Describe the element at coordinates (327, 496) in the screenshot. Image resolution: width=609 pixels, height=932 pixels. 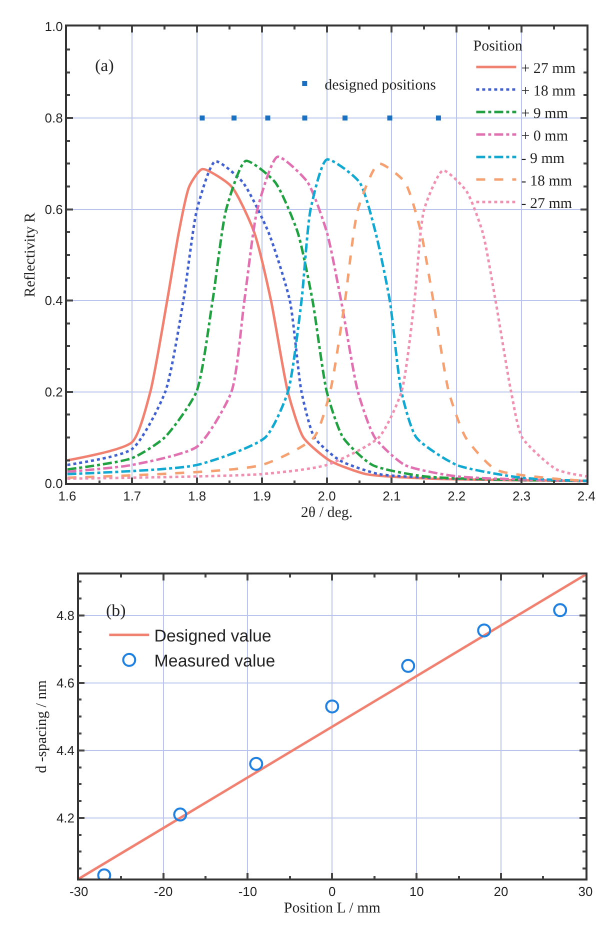
I see `x-tick-label: 2.0` at that location.